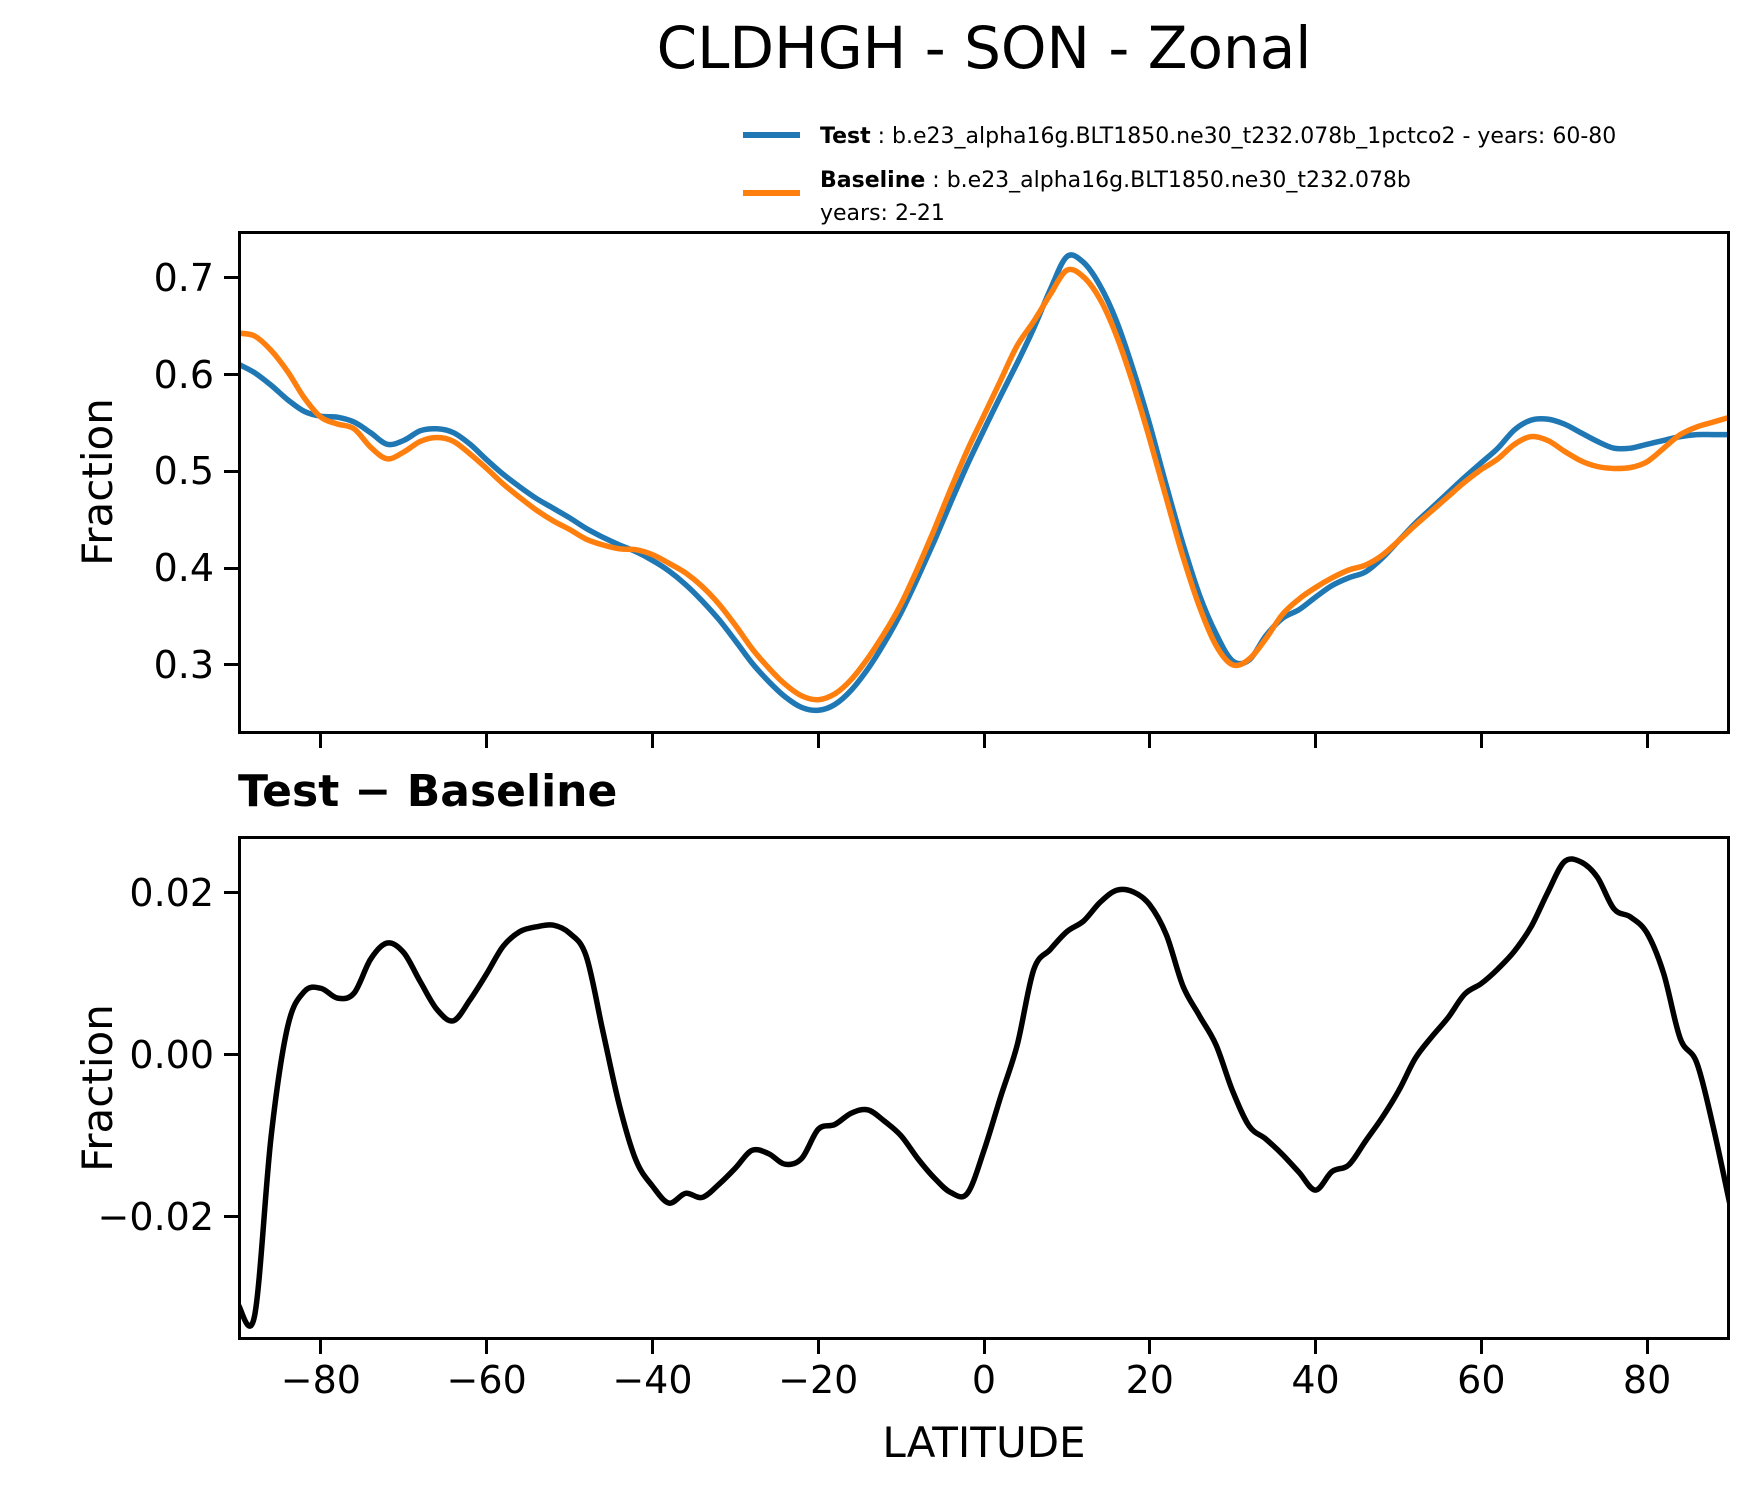  What do you see at coordinates (183, 664) in the screenshot?
I see `y-tick-label: 0.3` at bounding box center [183, 664].